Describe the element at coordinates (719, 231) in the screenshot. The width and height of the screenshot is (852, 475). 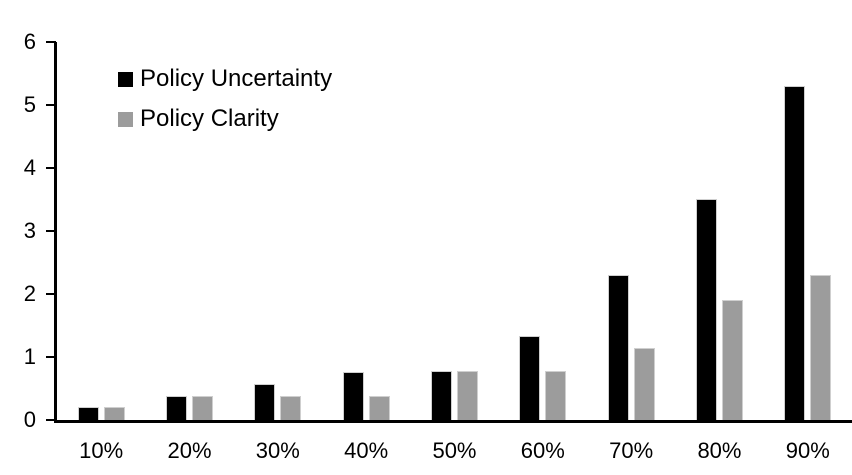
I see `bar-group-80%` at that location.